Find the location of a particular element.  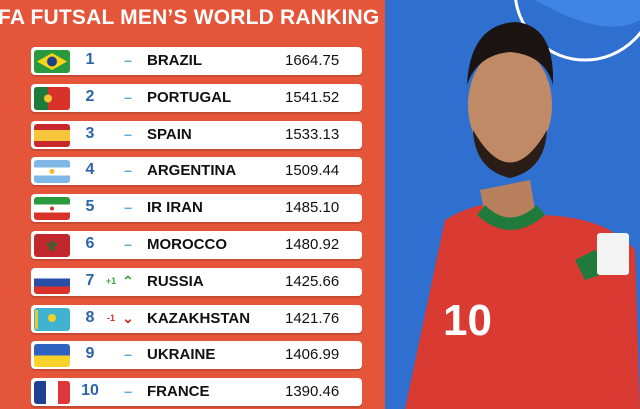

ranking-row: 9 – UKRAINE 1406.99 is located at coordinates (196, 355).